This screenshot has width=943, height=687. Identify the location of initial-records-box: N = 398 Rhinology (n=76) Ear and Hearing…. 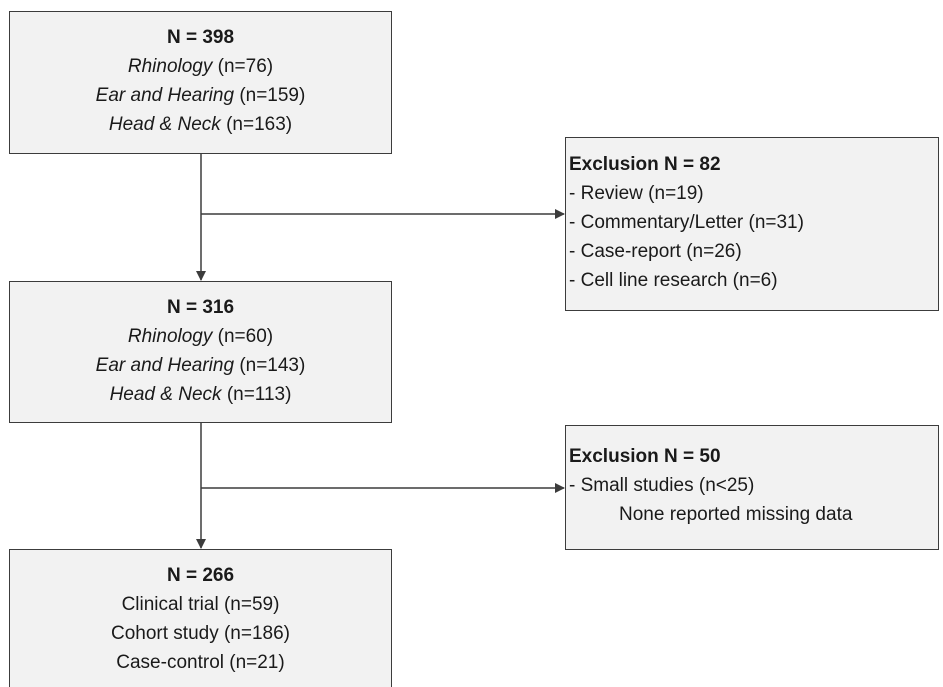
(200, 82).